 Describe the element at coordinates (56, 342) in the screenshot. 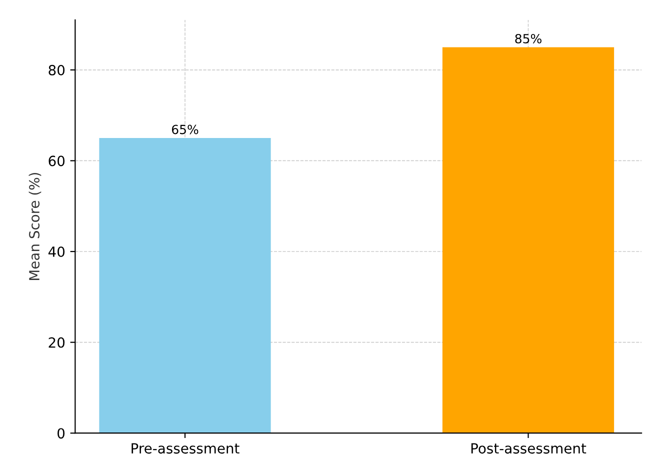

I see `y-tick-label: 20` at that location.